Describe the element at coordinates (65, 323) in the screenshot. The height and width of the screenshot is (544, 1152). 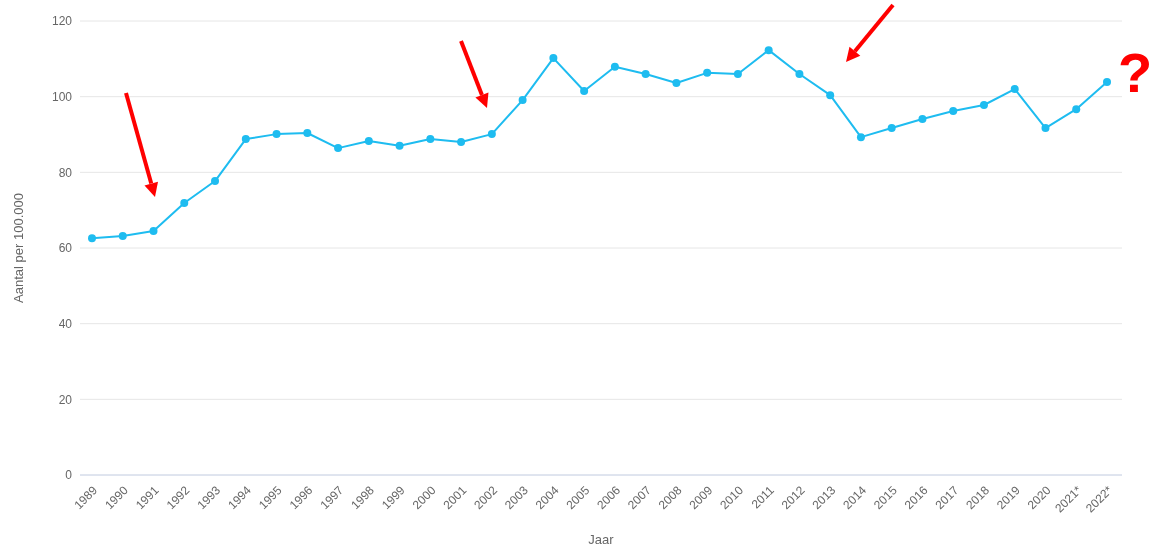
I see `y-tick-label: 40` at that location.